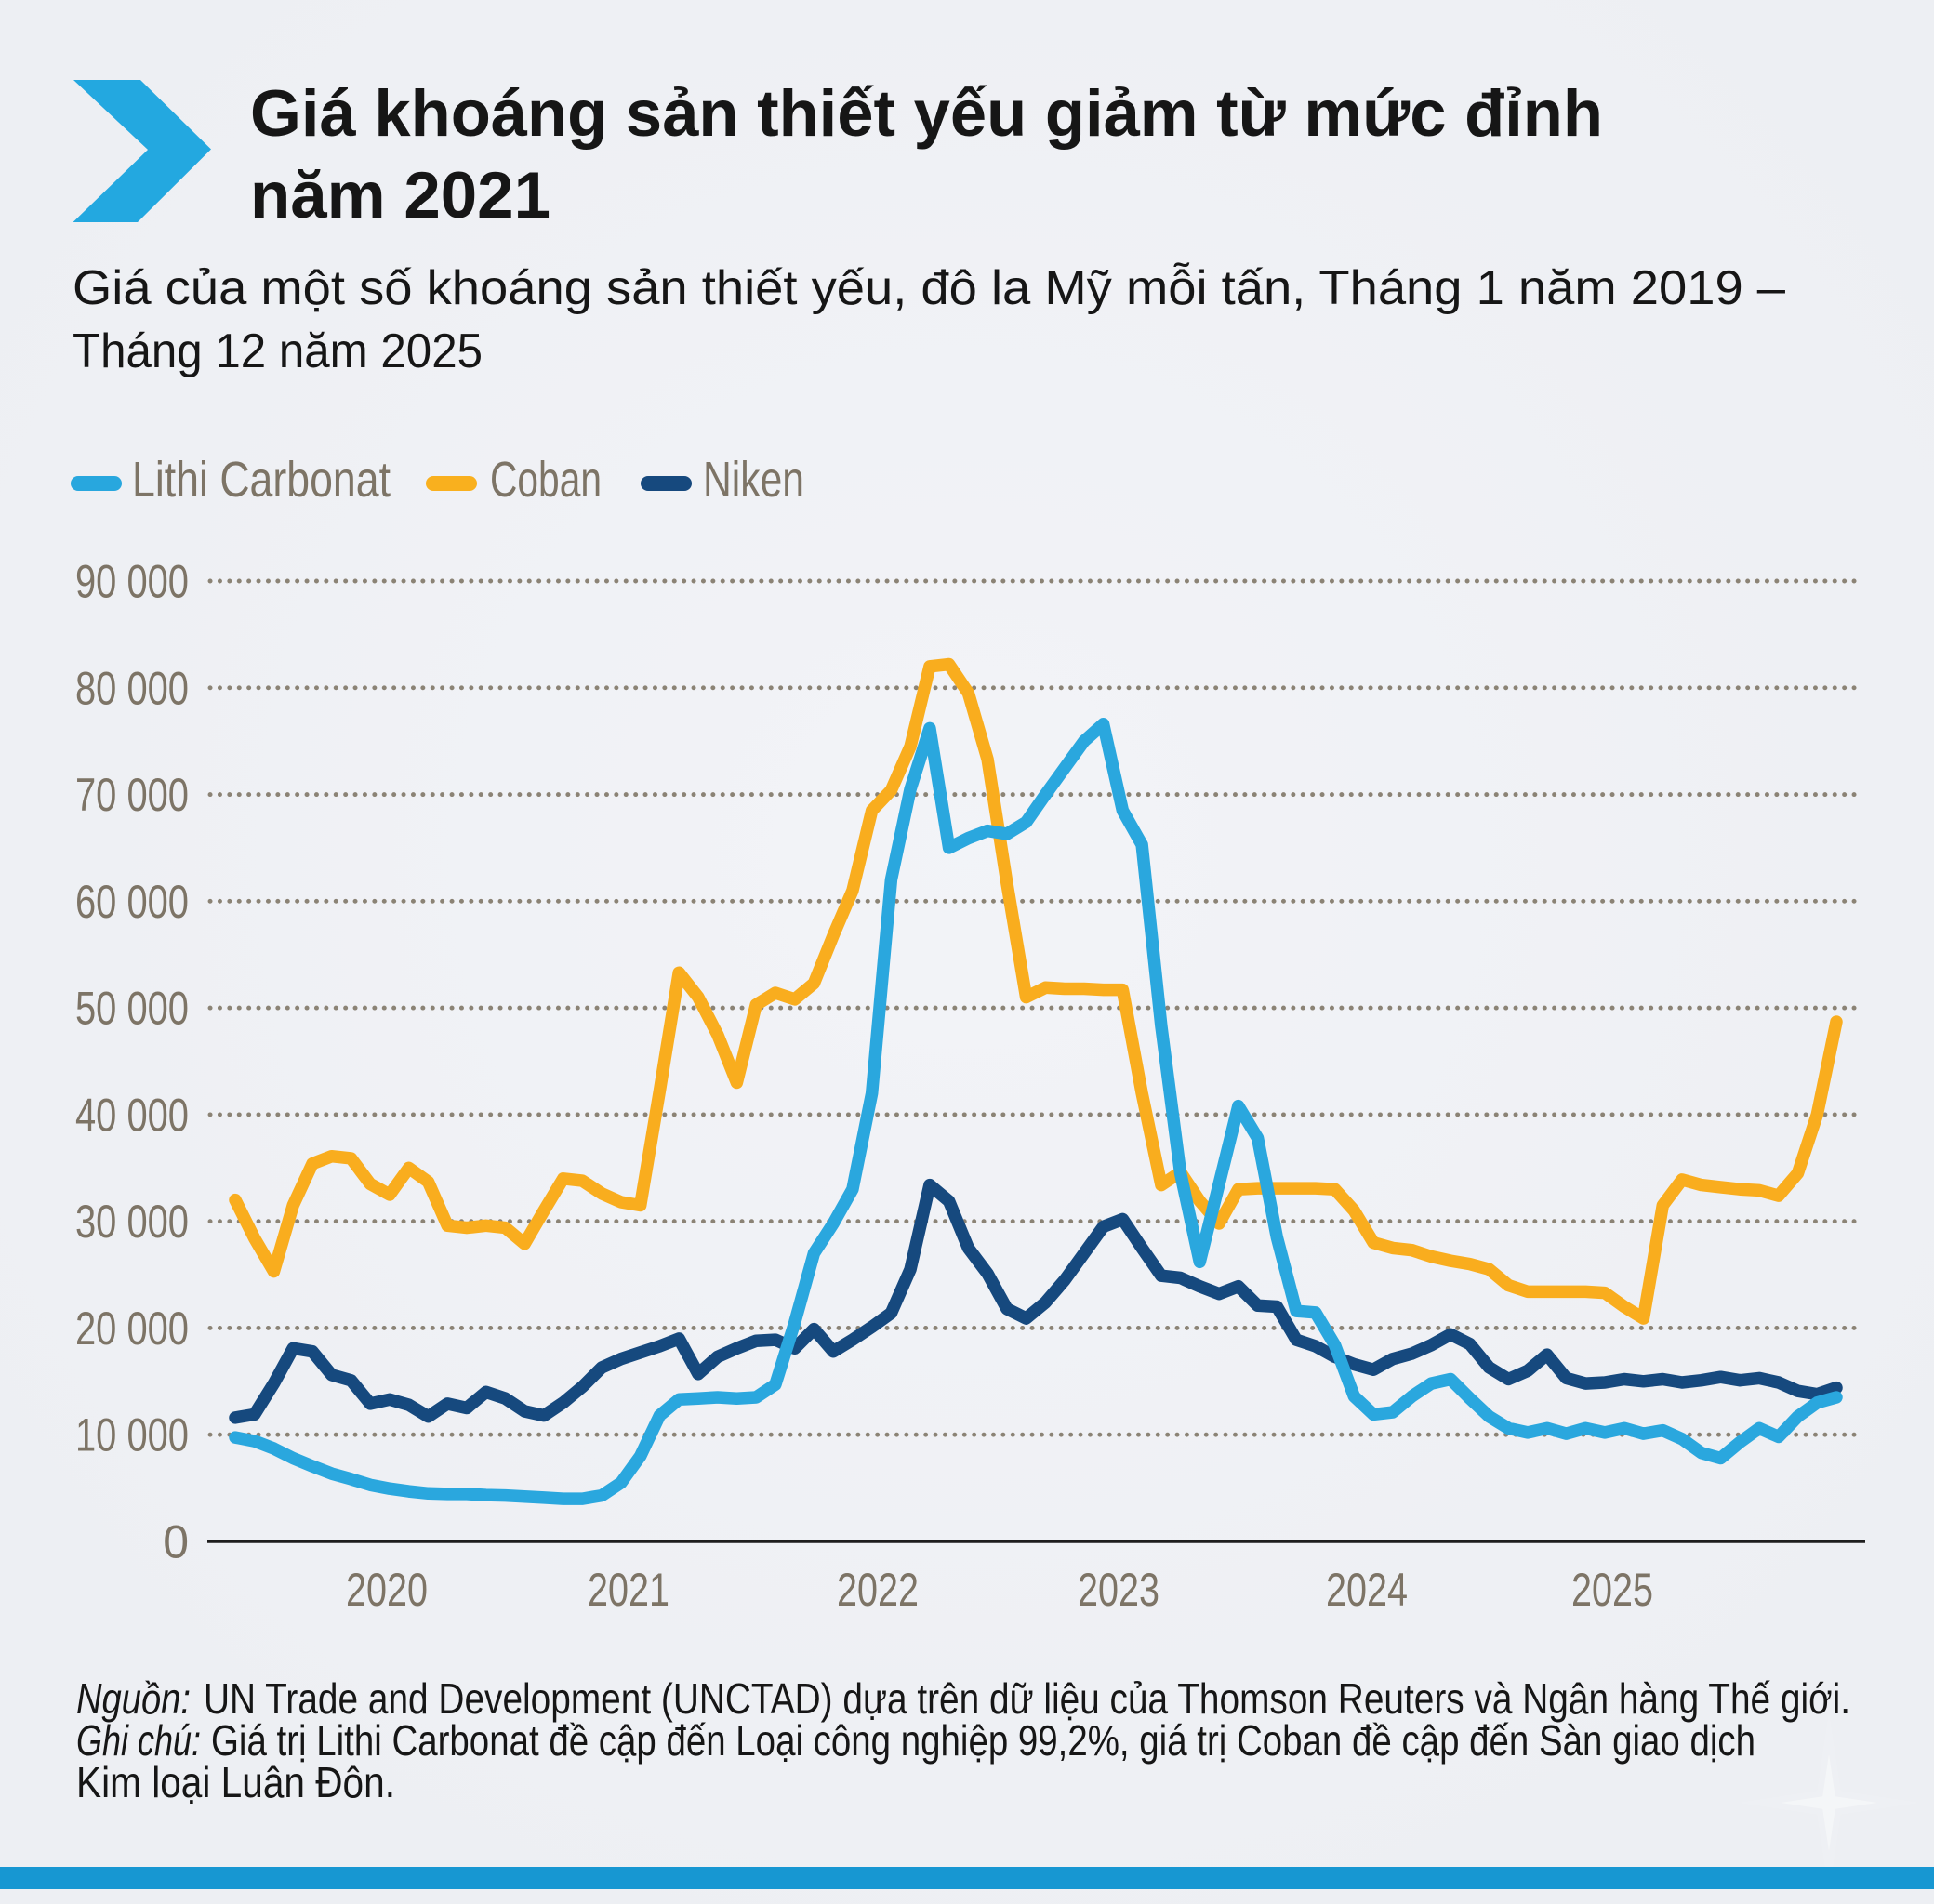 This screenshot has width=1934, height=1904. What do you see at coordinates (132, 582) in the screenshot?
I see `svg-text: 90 000` at bounding box center [132, 582].